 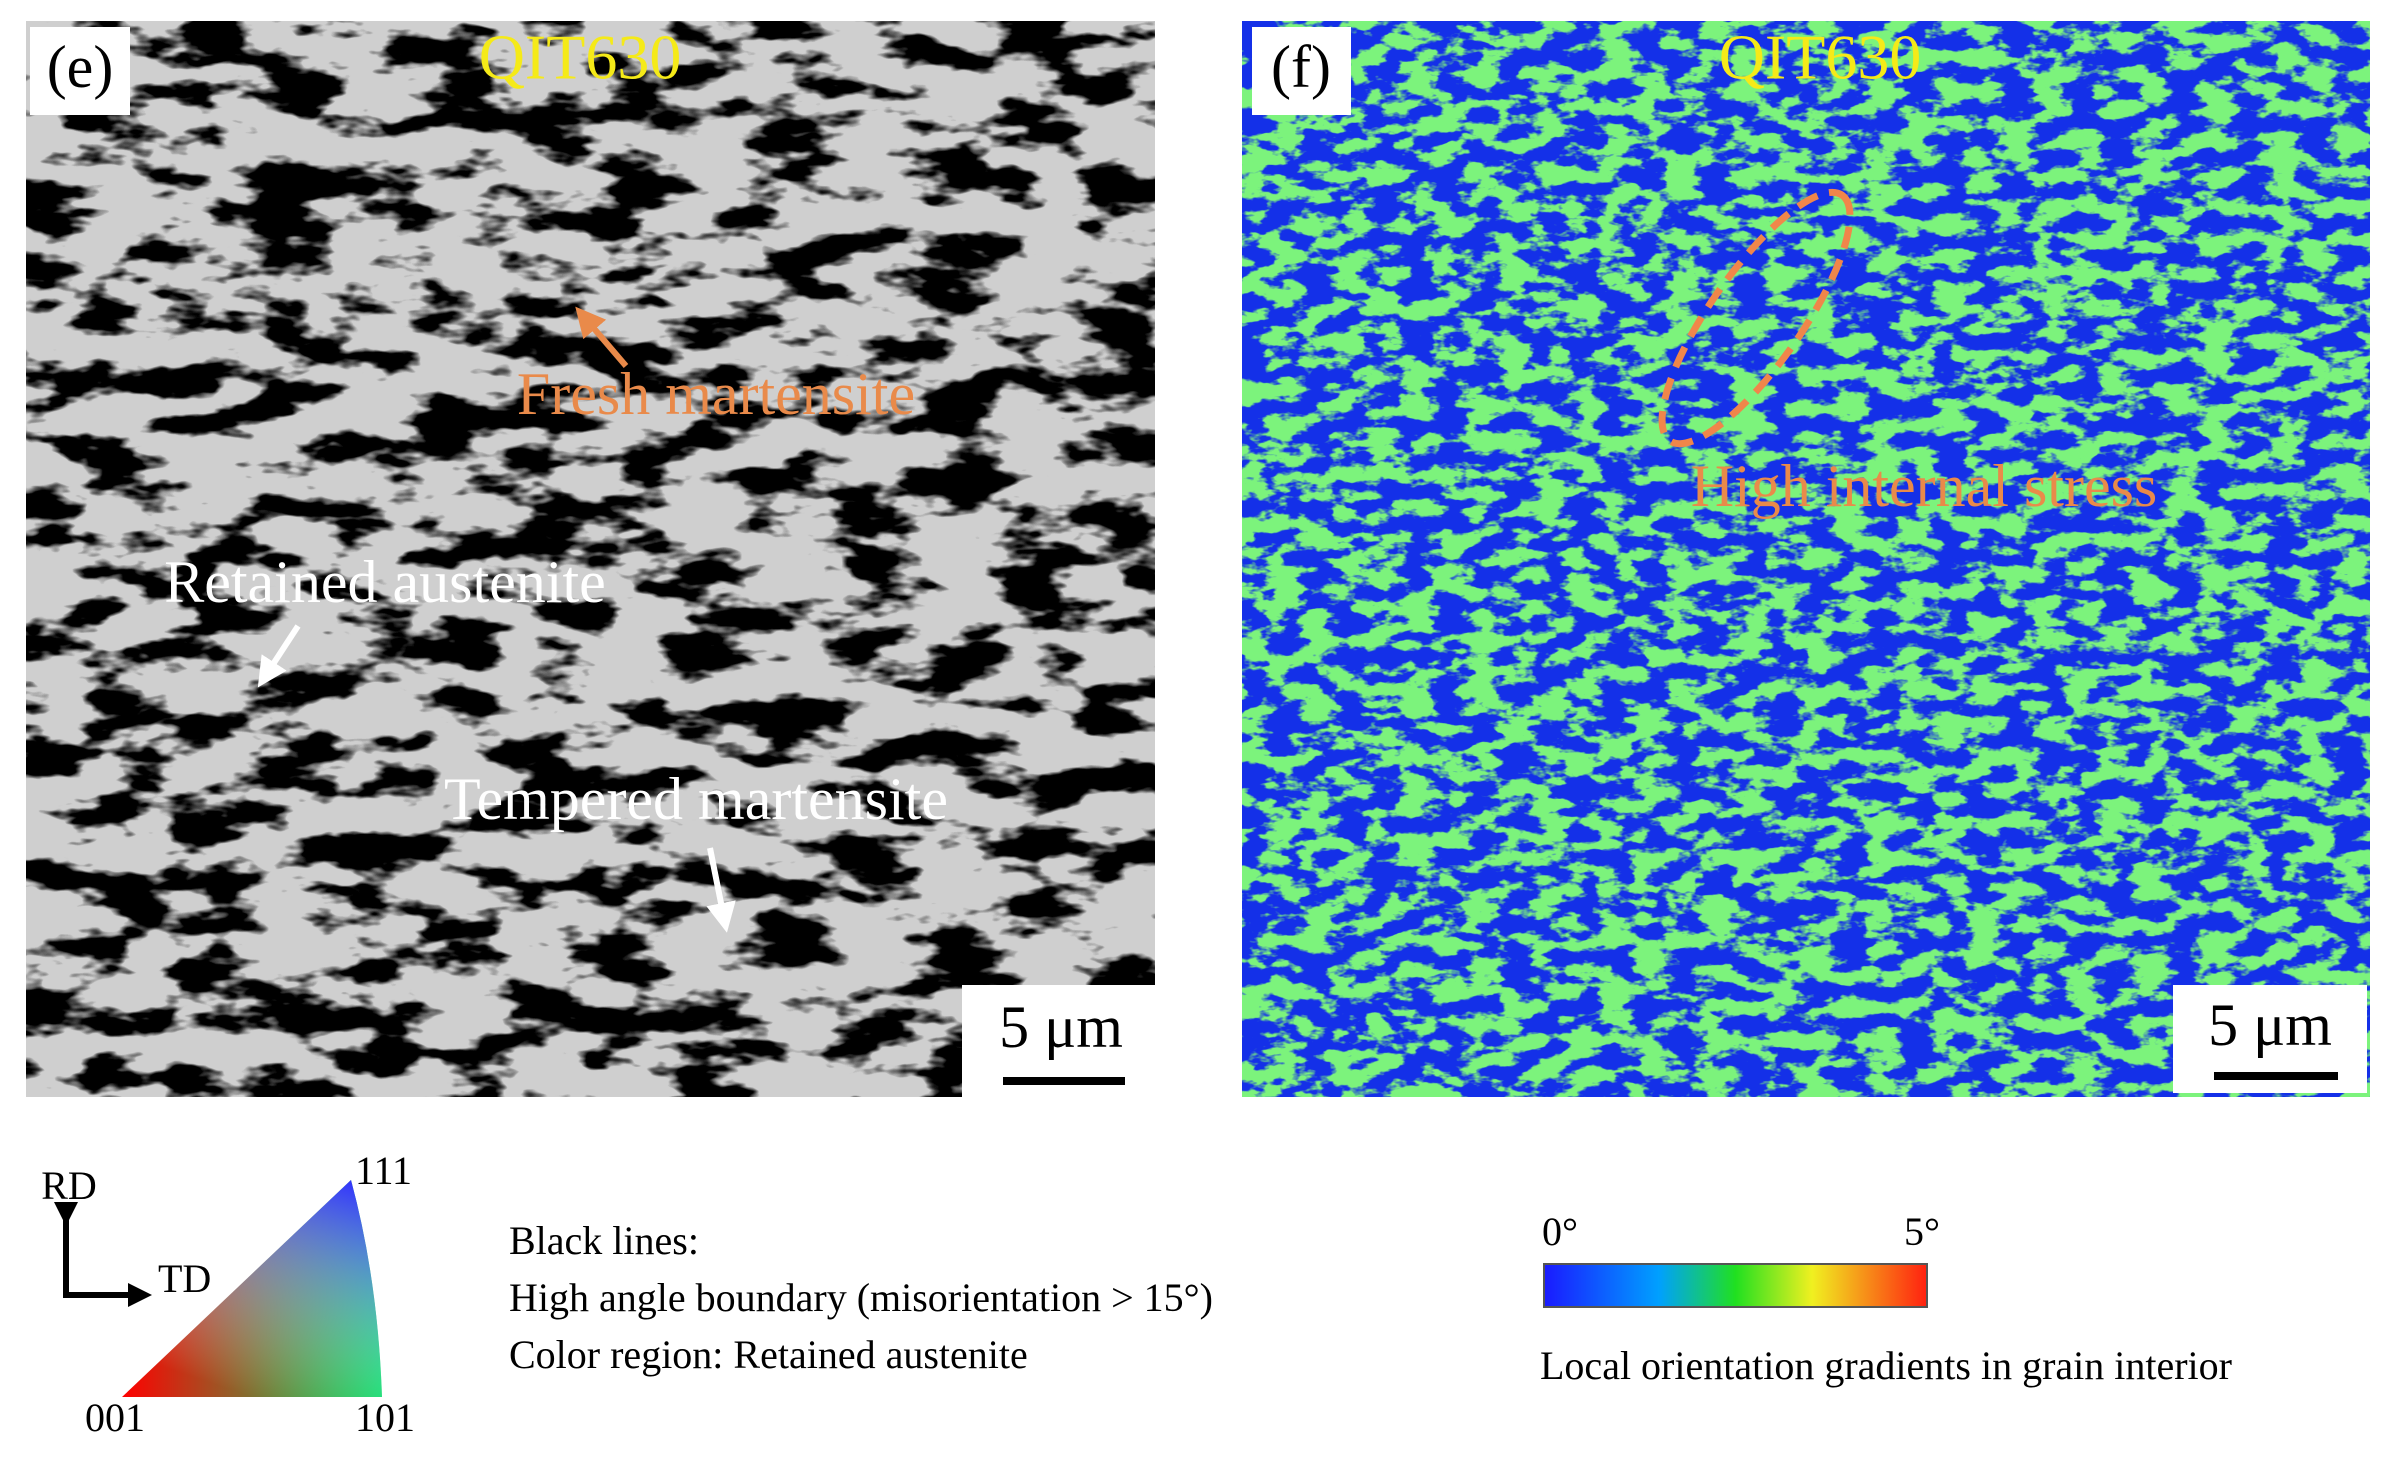 What do you see at coordinates (80, 67) in the screenshot?
I see `panel-label: (e)` at bounding box center [80, 67].